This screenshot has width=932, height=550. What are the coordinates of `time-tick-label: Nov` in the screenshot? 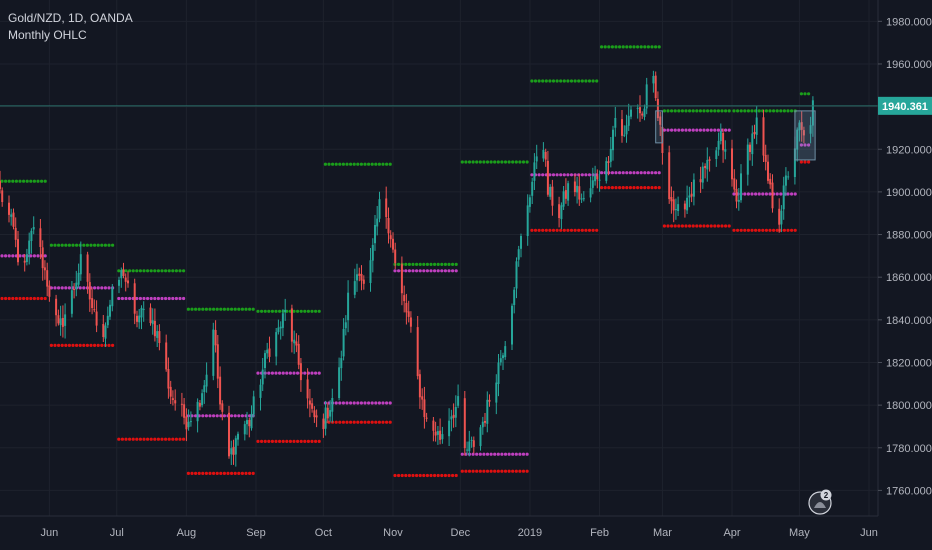 It's located at (393, 533).